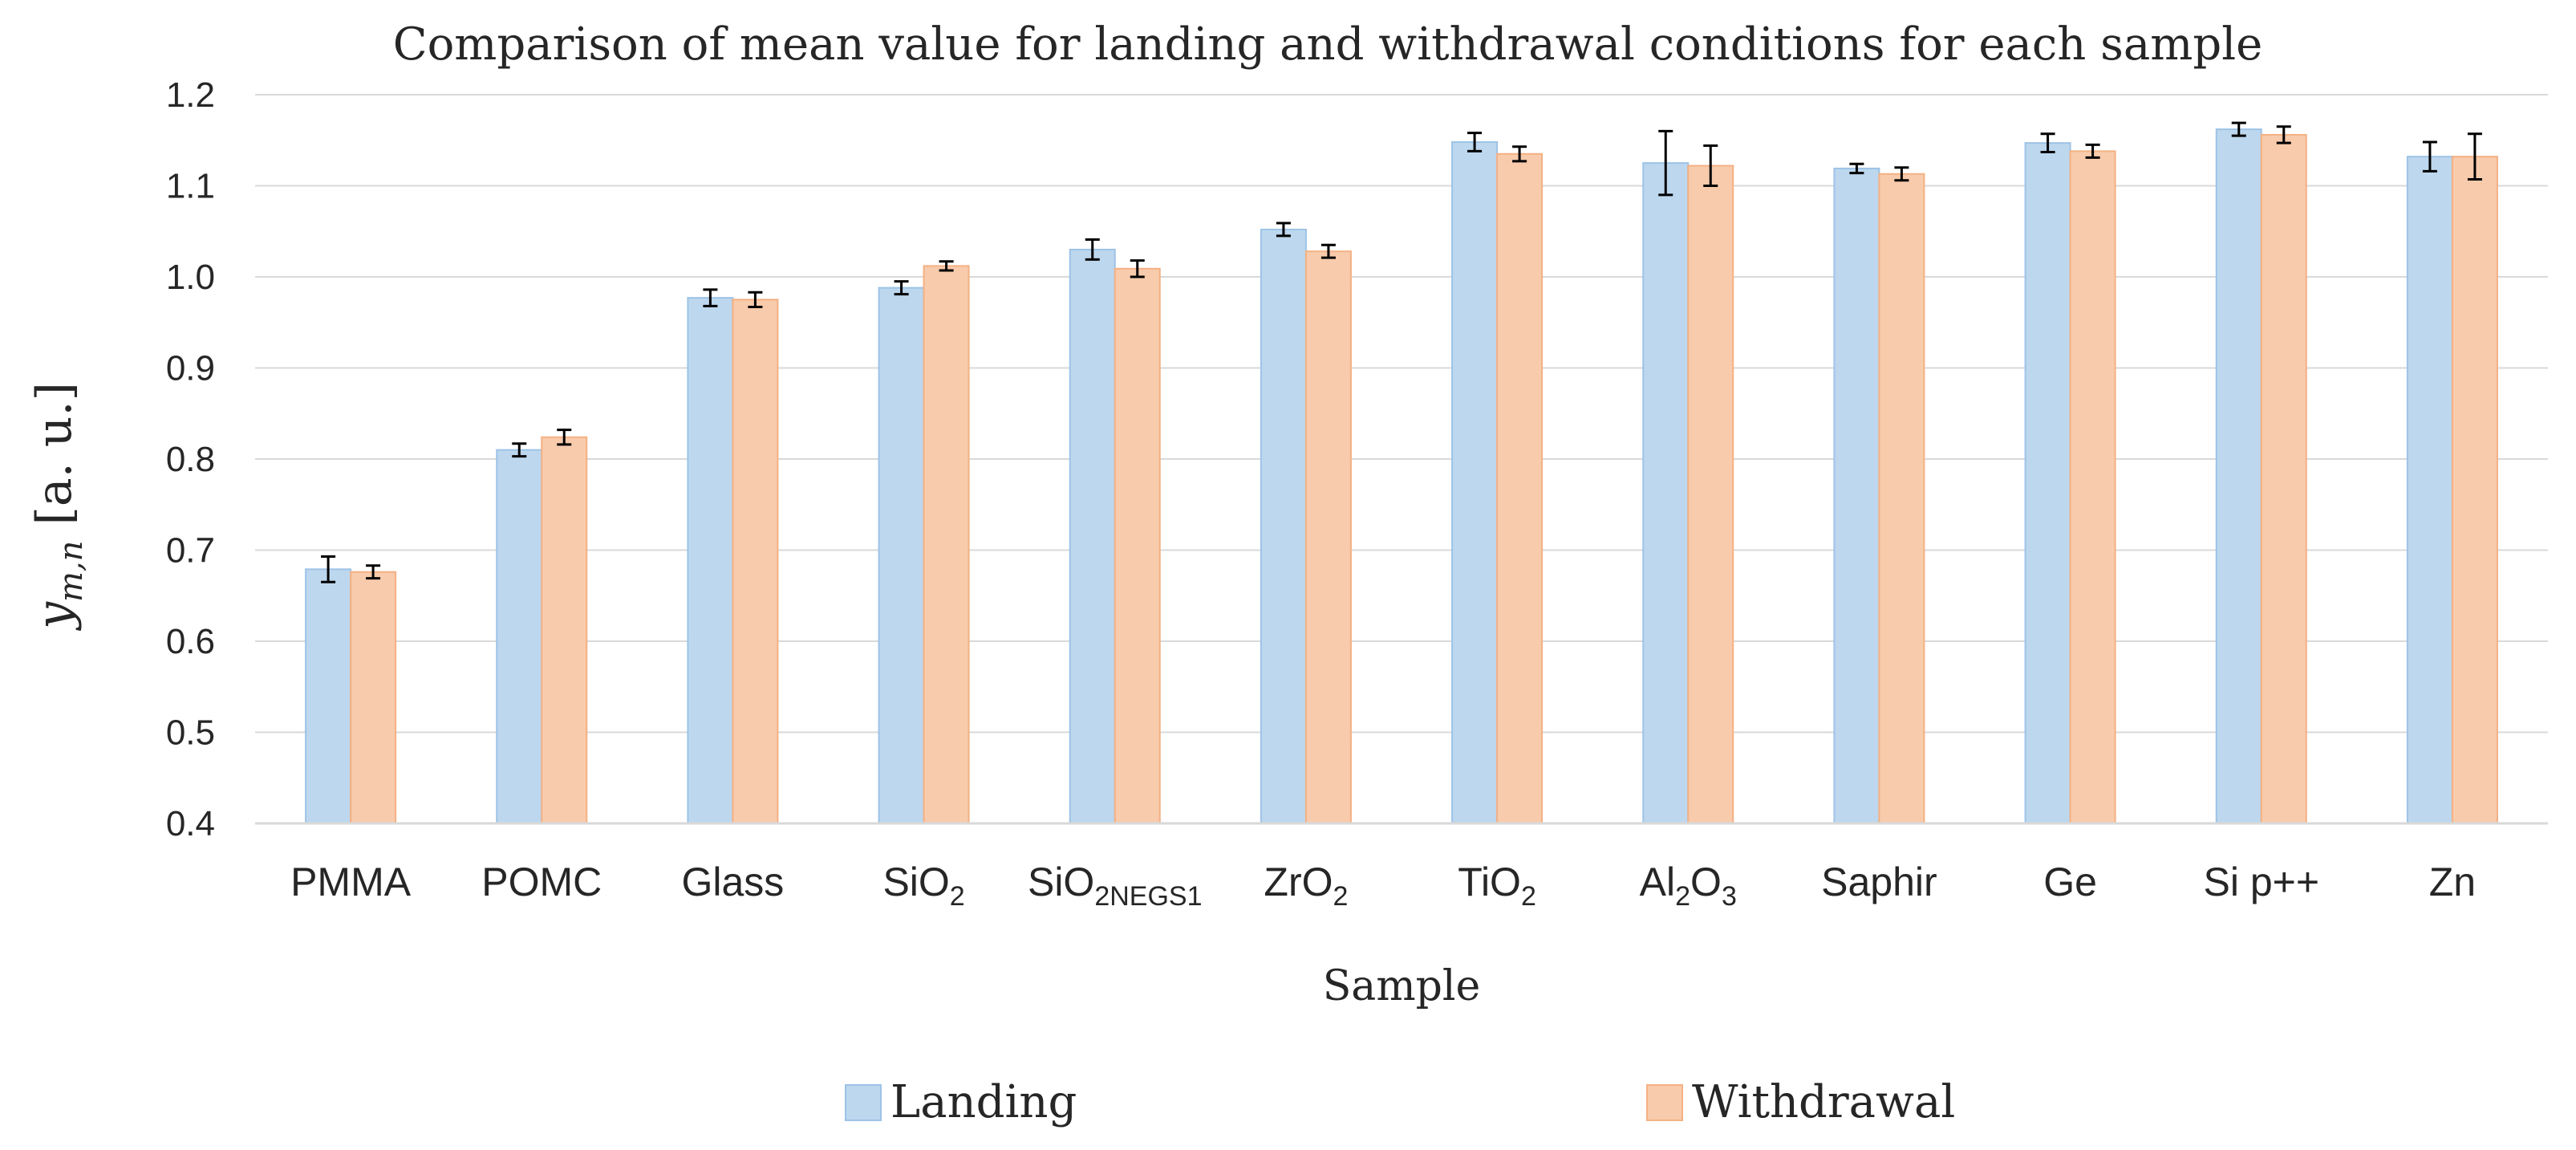  What do you see at coordinates (541, 881) in the screenshot?
I see `x-tick-label: POMC` at bounding box center [541, 881].